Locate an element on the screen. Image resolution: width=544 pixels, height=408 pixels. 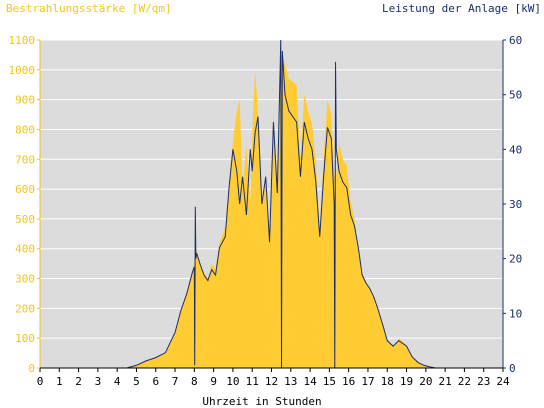
left-axis-title: Bestrahlungsstärke [W/qm] is located at coordinates (89, 8).